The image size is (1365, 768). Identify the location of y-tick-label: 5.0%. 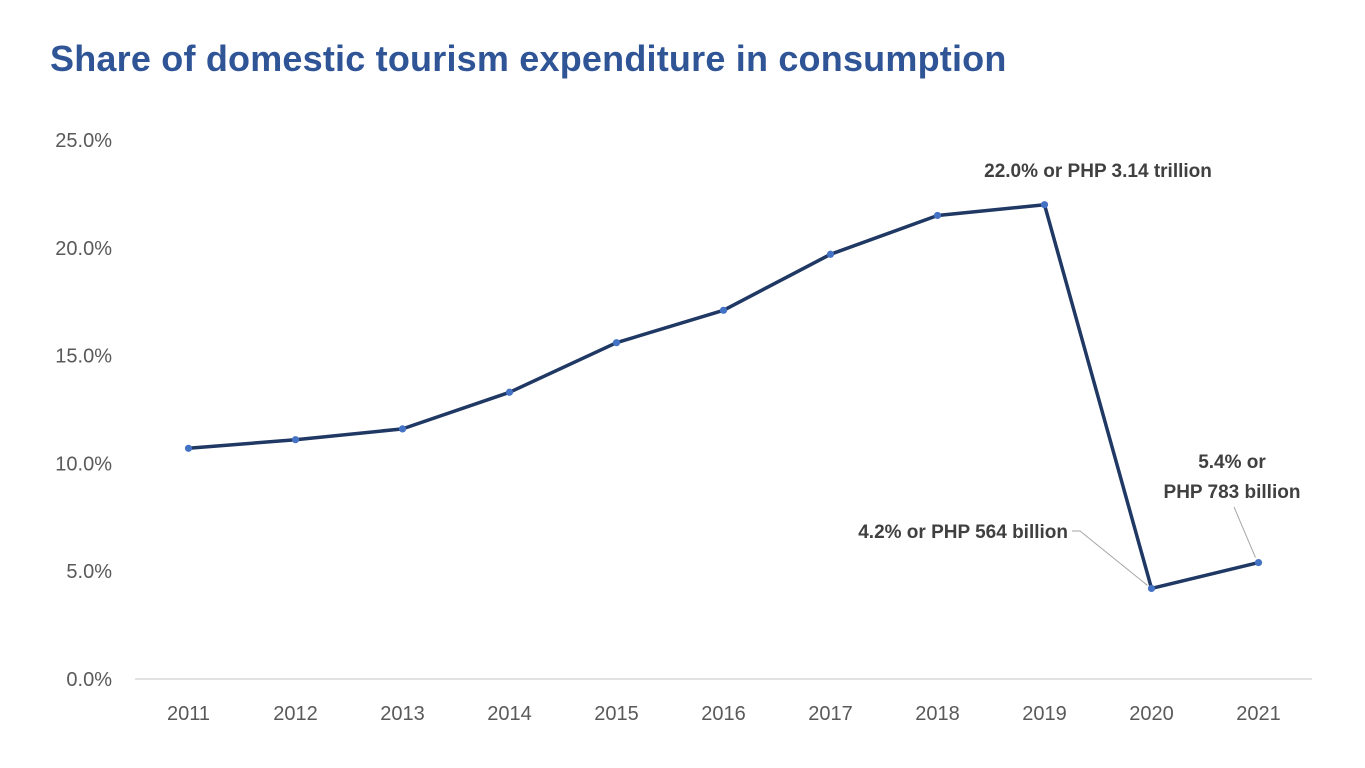
(89, 572).